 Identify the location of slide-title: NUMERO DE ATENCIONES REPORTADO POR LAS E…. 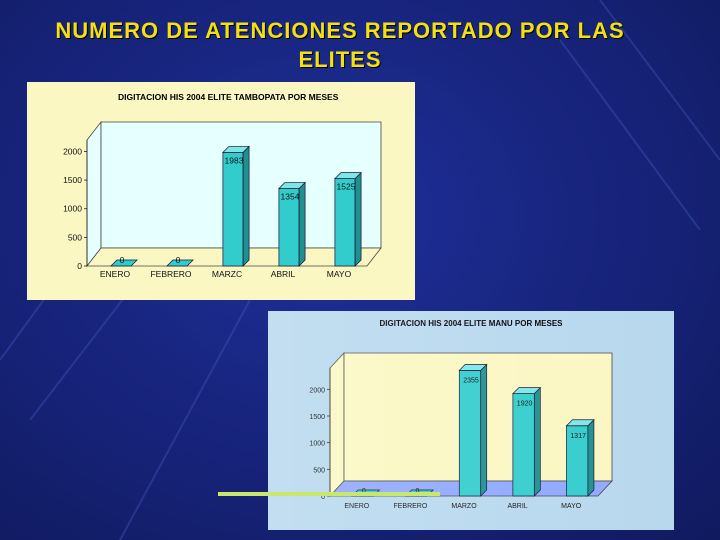
(340, 45).